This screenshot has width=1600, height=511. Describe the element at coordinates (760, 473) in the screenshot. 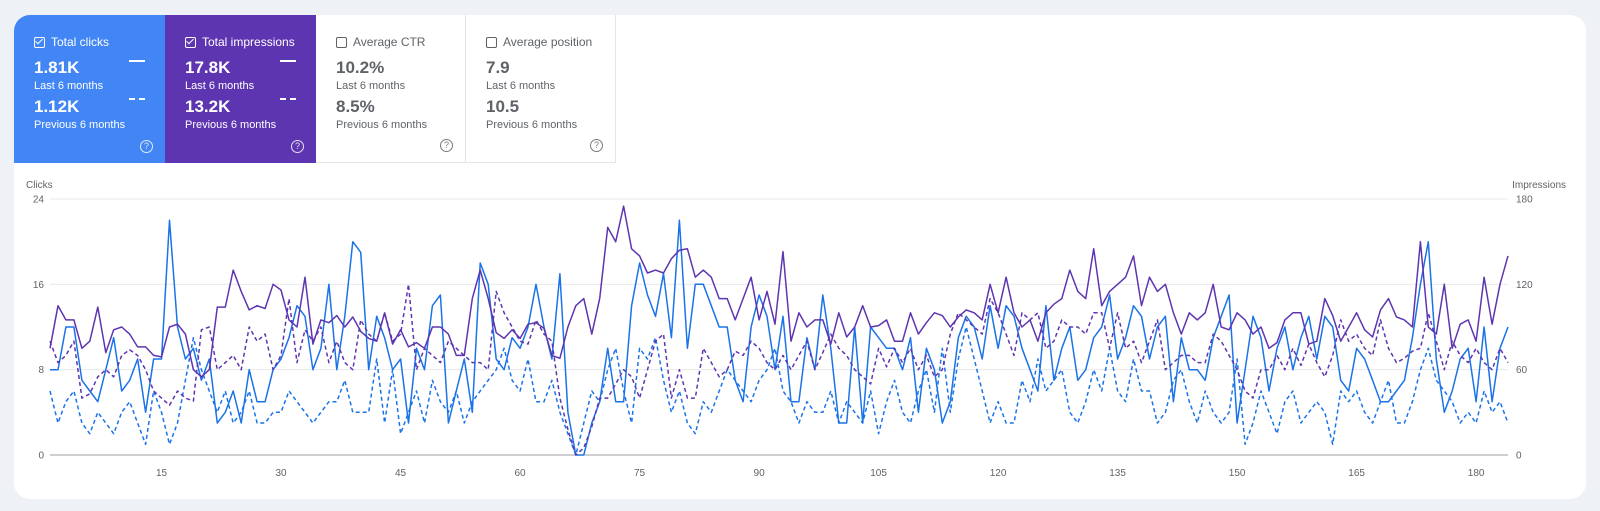

I see `x-tick-label: 90` at that location.